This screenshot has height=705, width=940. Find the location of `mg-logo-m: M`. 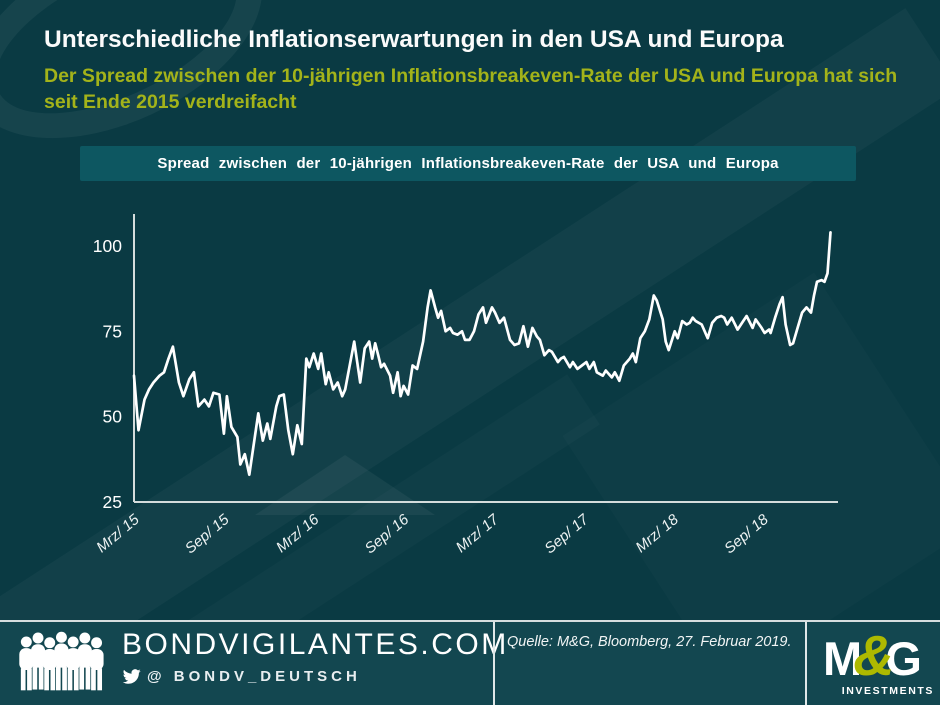

mg-logo-m: M is located at coordinates (843, 658).